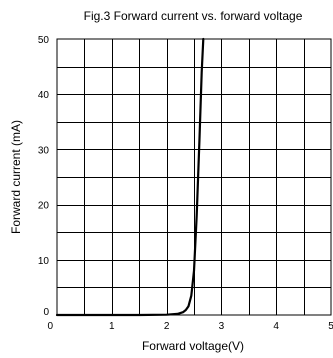 The image size is (333, 358). I want to click on y-axis-label: Forward current (mA), so click(16, 177).